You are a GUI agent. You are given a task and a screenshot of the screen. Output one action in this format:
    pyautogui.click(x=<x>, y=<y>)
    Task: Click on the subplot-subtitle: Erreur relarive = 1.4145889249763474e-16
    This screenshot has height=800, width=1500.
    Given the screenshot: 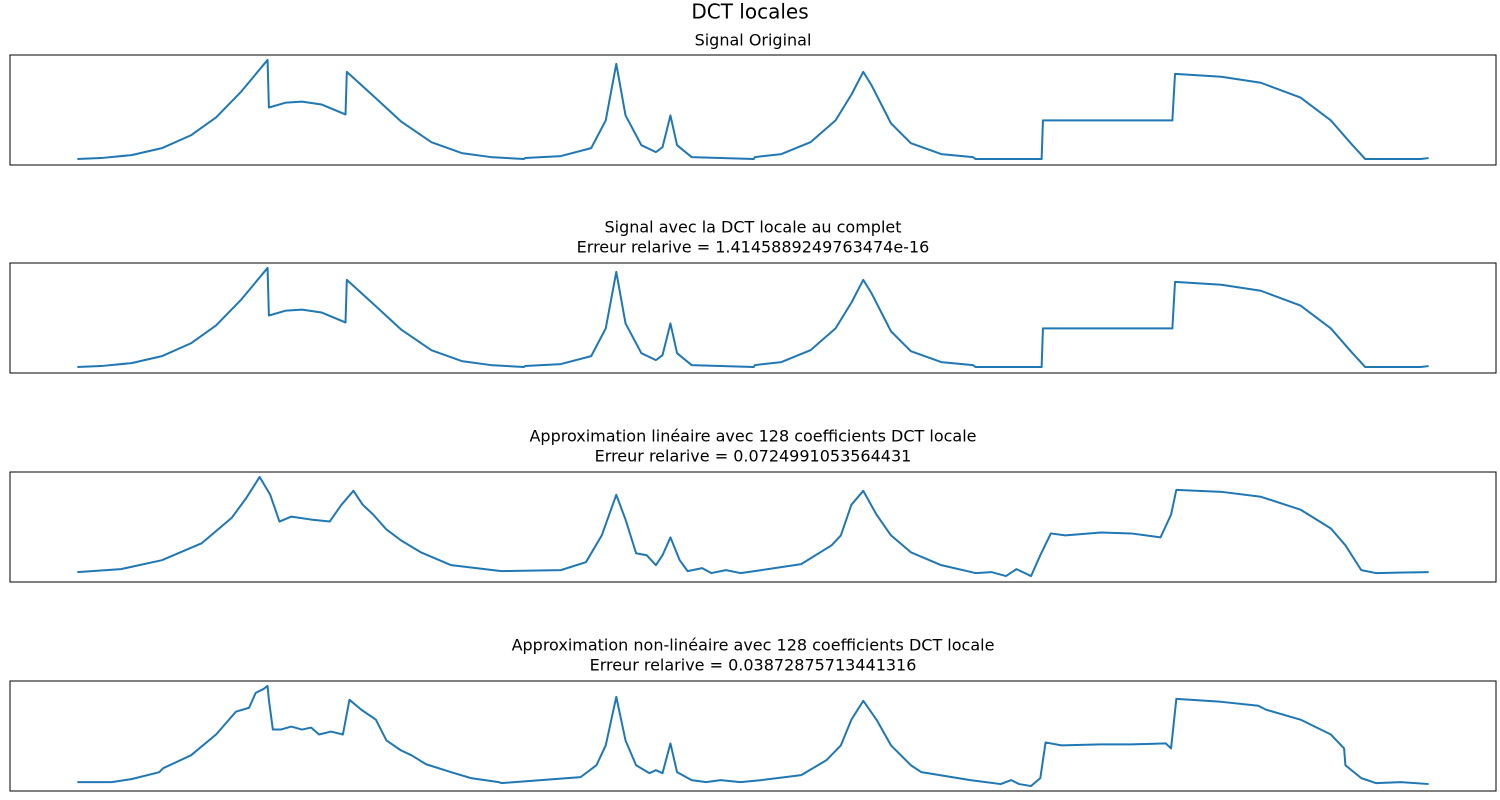 What is the action you would take?
    pyautogui.click(x=753, y=247)
    